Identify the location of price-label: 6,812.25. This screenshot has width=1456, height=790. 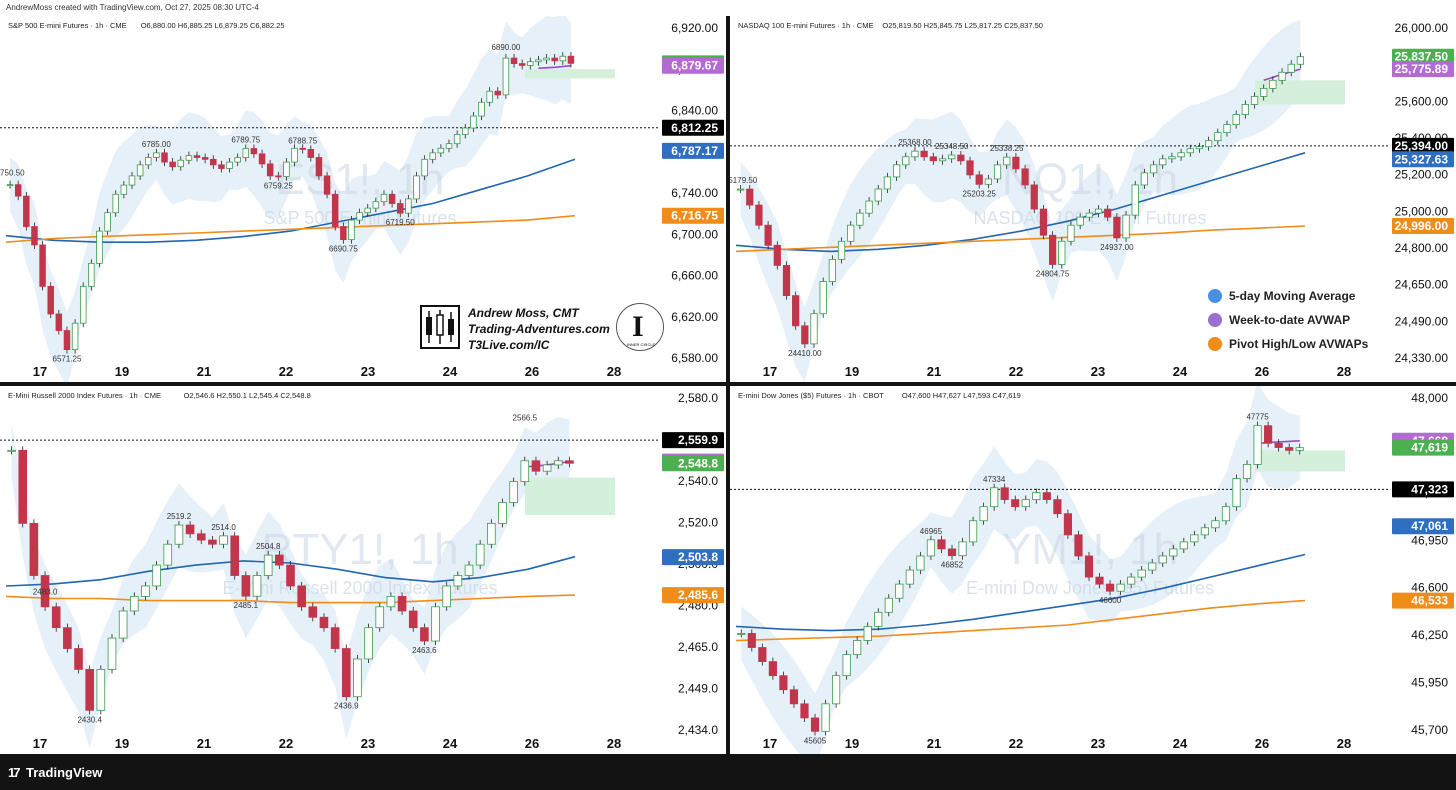
(693, 127).